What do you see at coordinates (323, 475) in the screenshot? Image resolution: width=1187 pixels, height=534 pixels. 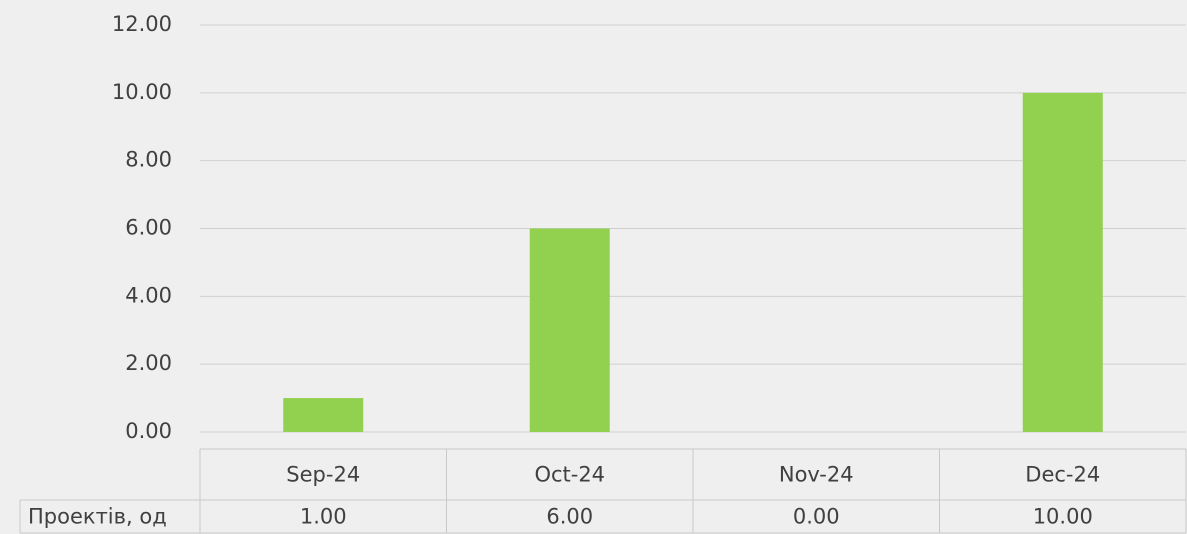 I see `x-tick-label: Sep-24` at bounding box center [323, 475].